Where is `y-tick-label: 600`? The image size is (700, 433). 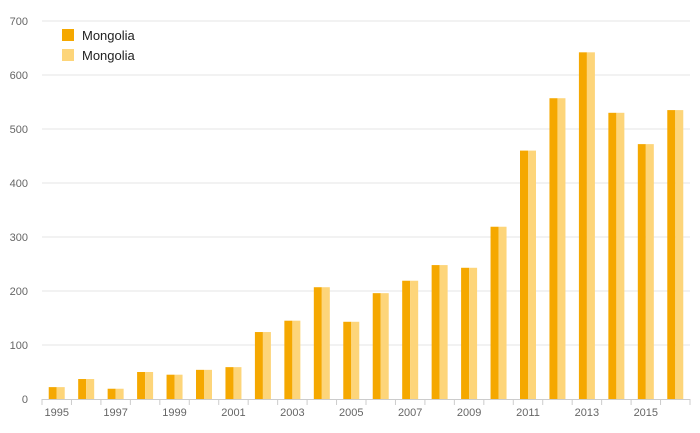 y-tick-label: 600 is located at coordinates (19, 76).